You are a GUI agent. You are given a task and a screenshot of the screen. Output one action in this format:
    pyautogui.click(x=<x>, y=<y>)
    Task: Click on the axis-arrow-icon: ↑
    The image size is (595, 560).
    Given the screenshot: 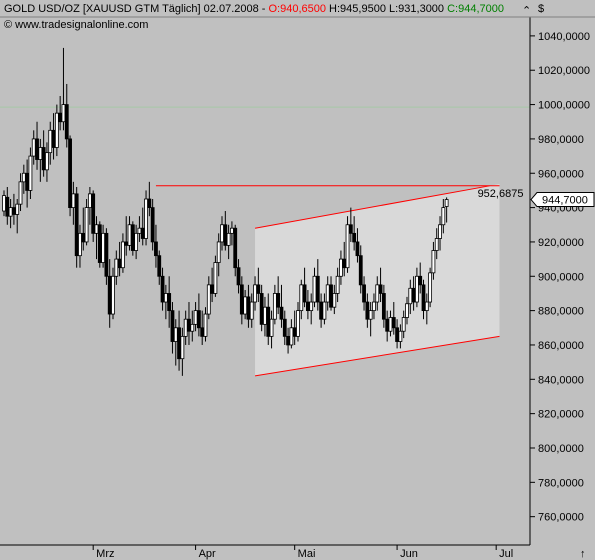 What is the action you would take?
    pyautogui.click(x=583, y=554)
    